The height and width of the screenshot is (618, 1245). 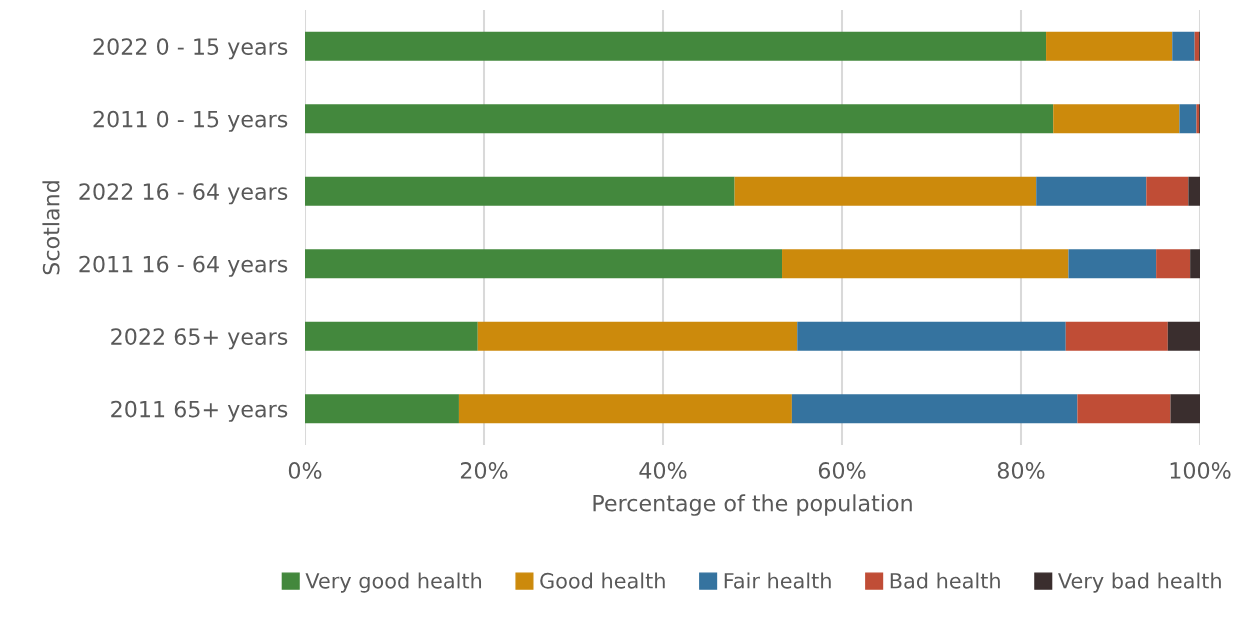 What do you see at coordinates (190, 49) in the screenshot?
I see `y-tick-label: 2022 0 - 15 years` at bounding box center [190, 49].